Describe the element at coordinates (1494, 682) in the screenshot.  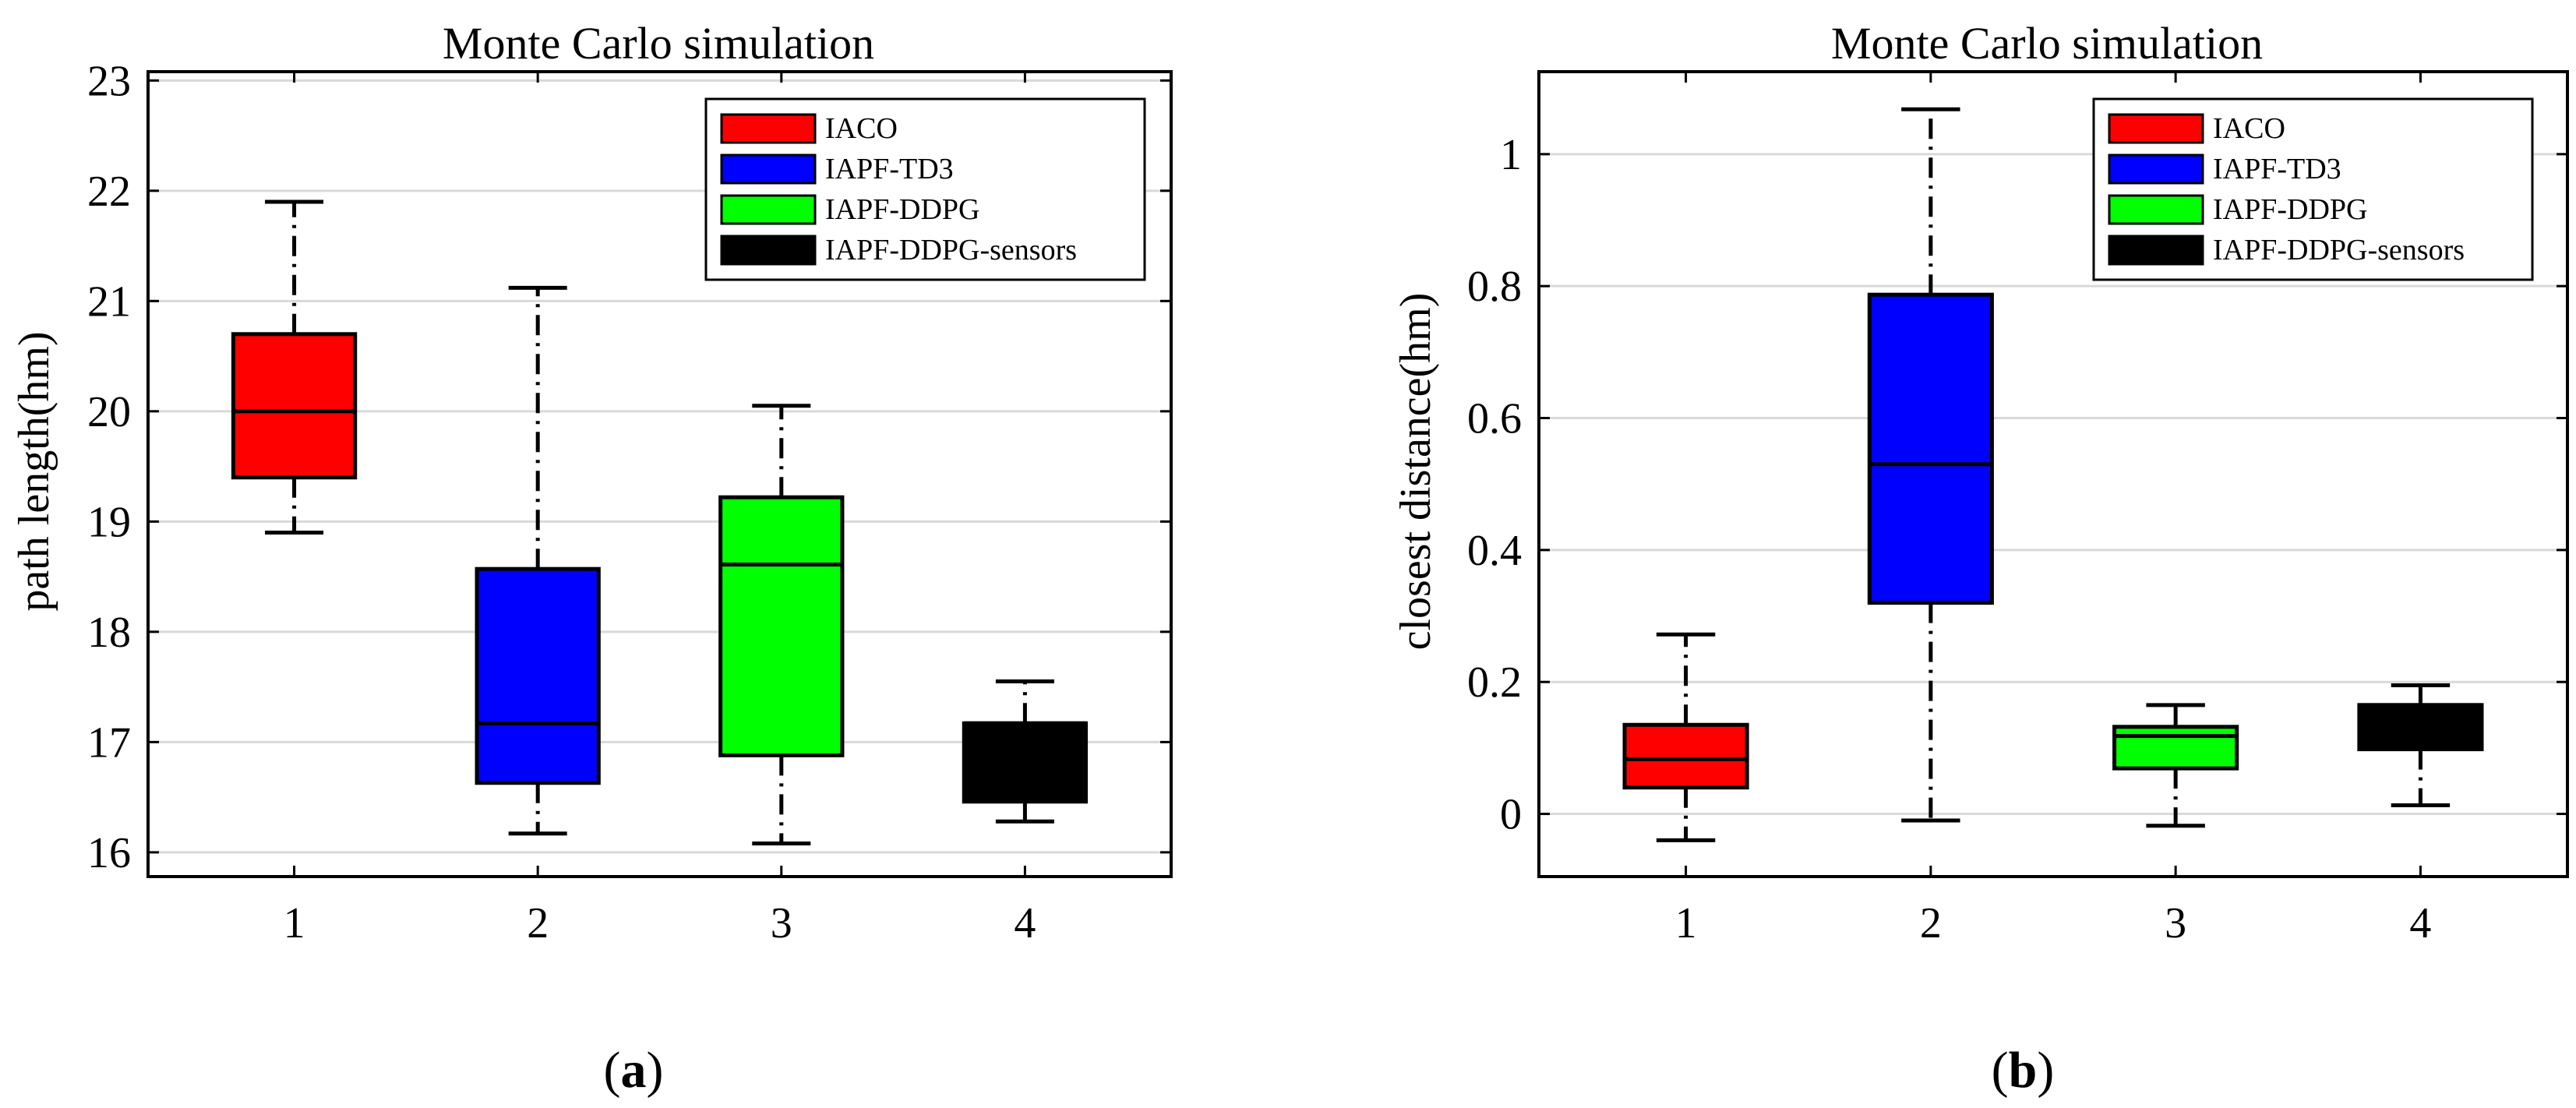
I see `y-tick-label-b-1: 0.2` at that location.